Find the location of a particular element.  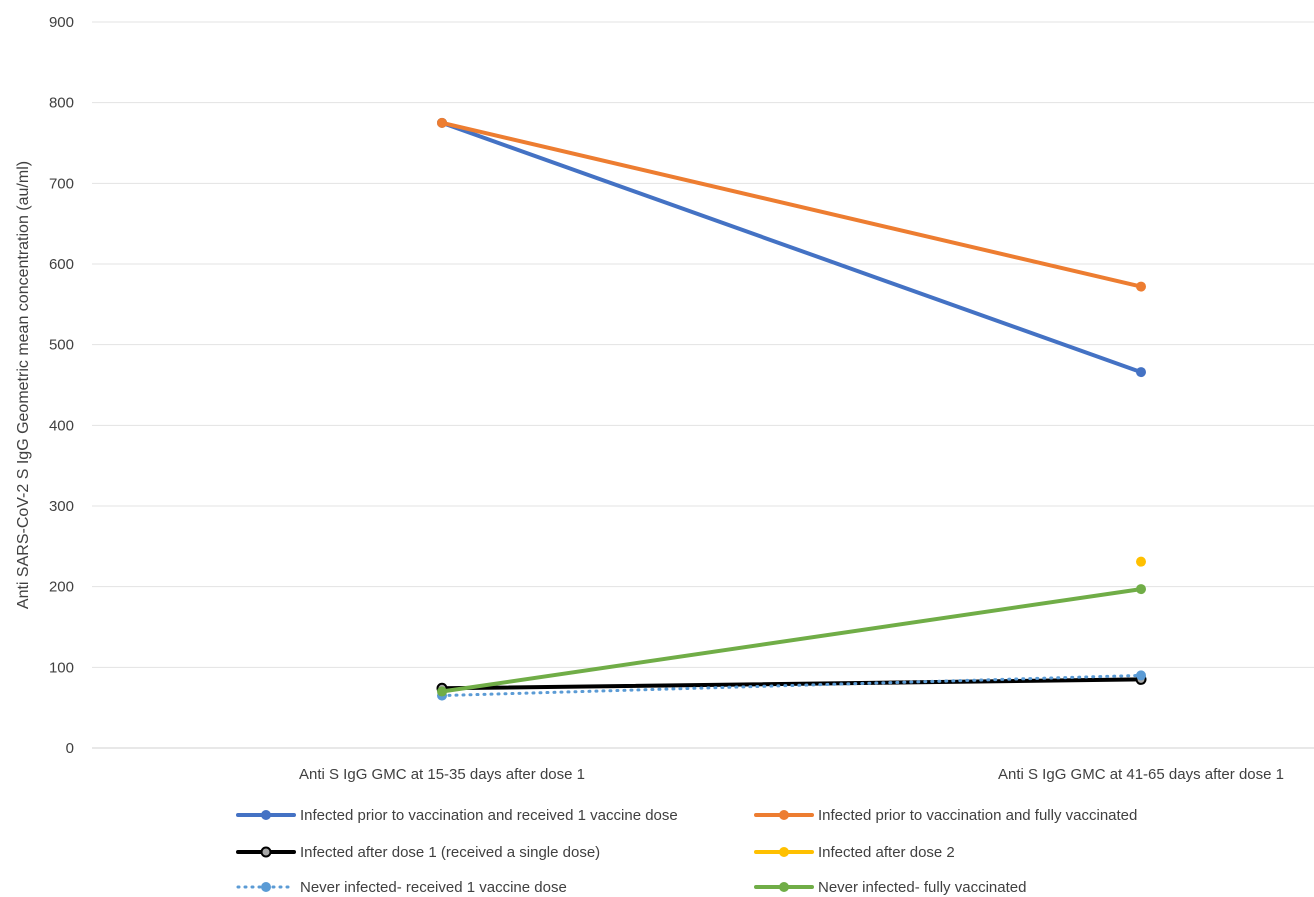

y-tick-label: 400 is located at coordinates (61, 425).